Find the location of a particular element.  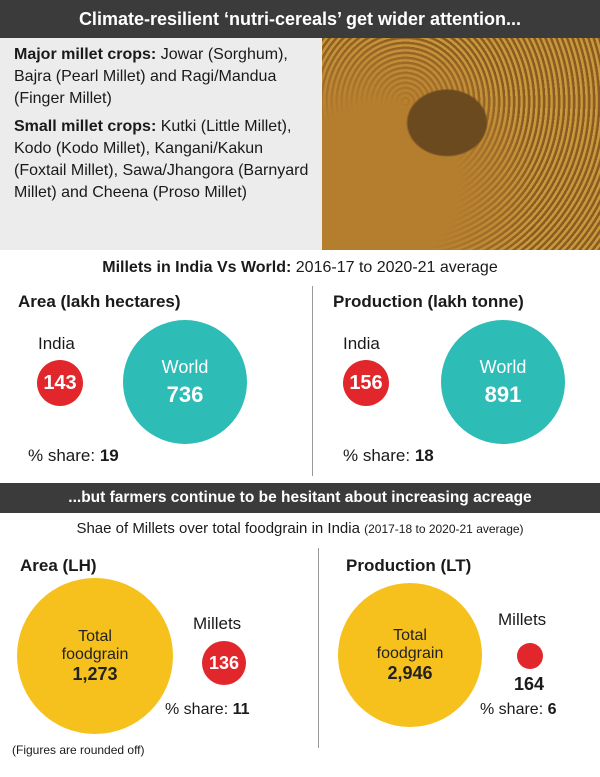

footnote: (Figures are rounded off) is located at coordinates (78, 750).